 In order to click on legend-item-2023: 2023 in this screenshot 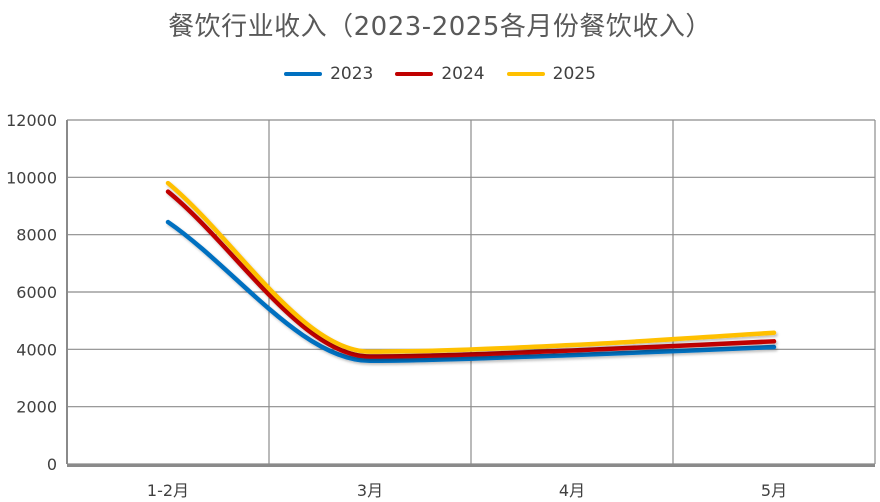, I will do `click(328, 74)`.